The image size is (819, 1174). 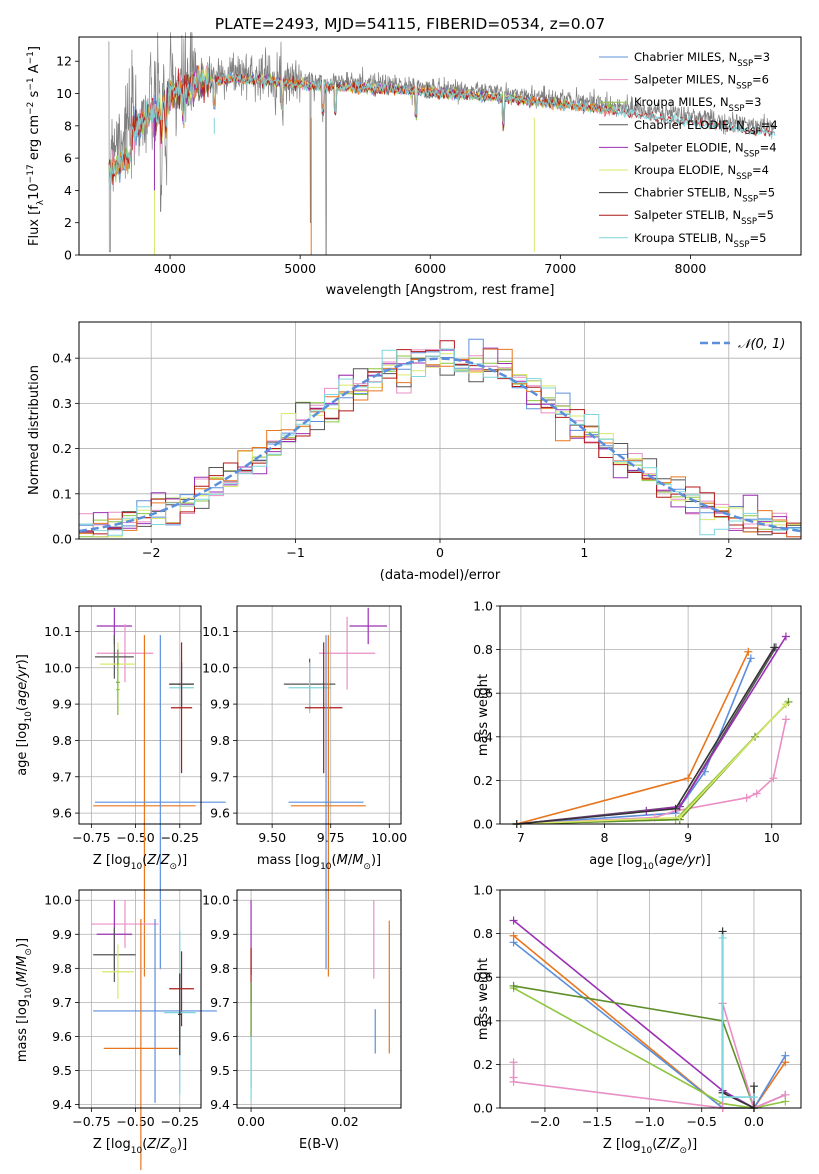 I want to click on legend-suffix: =5, so click(x=765, y=215).